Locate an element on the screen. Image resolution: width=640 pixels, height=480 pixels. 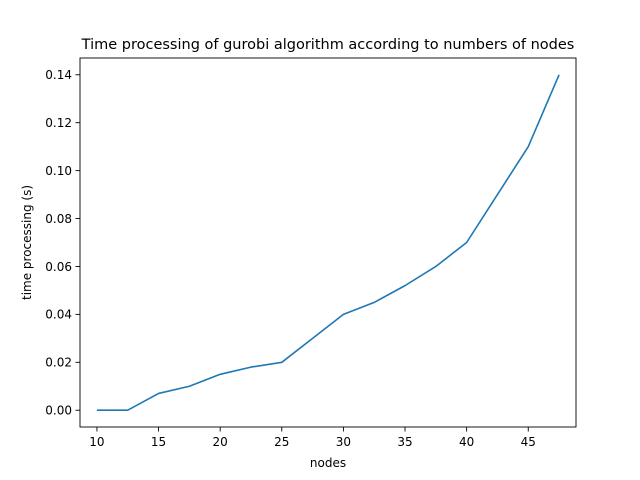
x-tick-label: 40 is located at coordinates (466, 442).